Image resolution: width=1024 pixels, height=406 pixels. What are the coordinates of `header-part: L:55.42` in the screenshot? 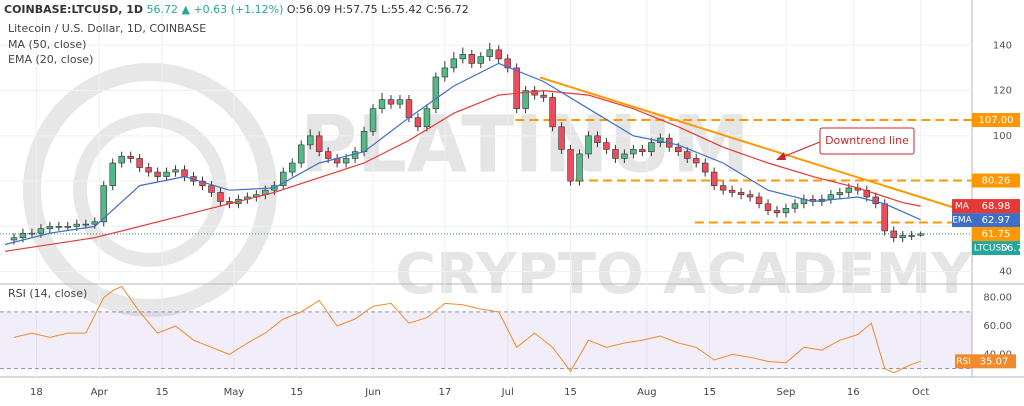 It's located at (401, 9).